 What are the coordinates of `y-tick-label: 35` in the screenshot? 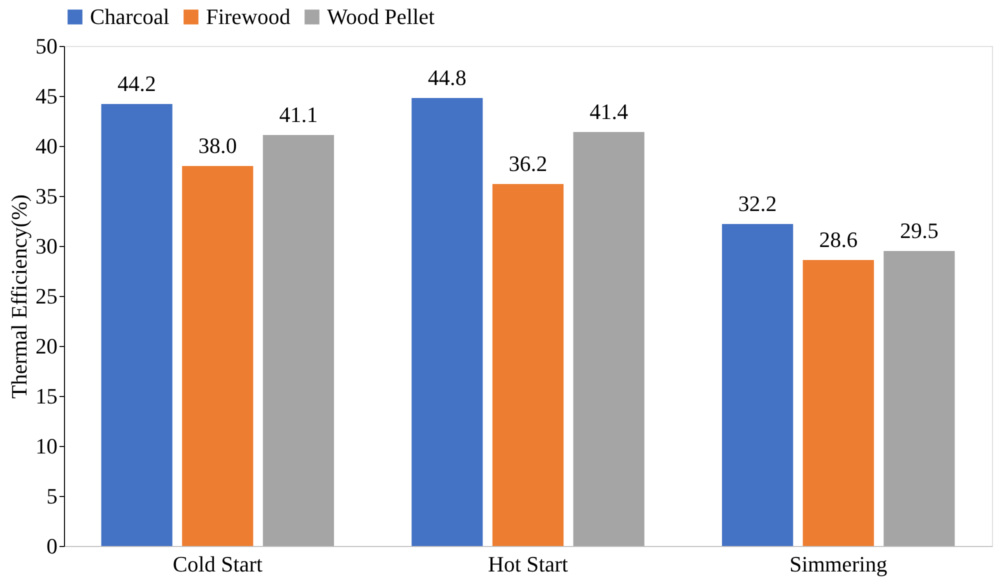 It's located at (47, 196).